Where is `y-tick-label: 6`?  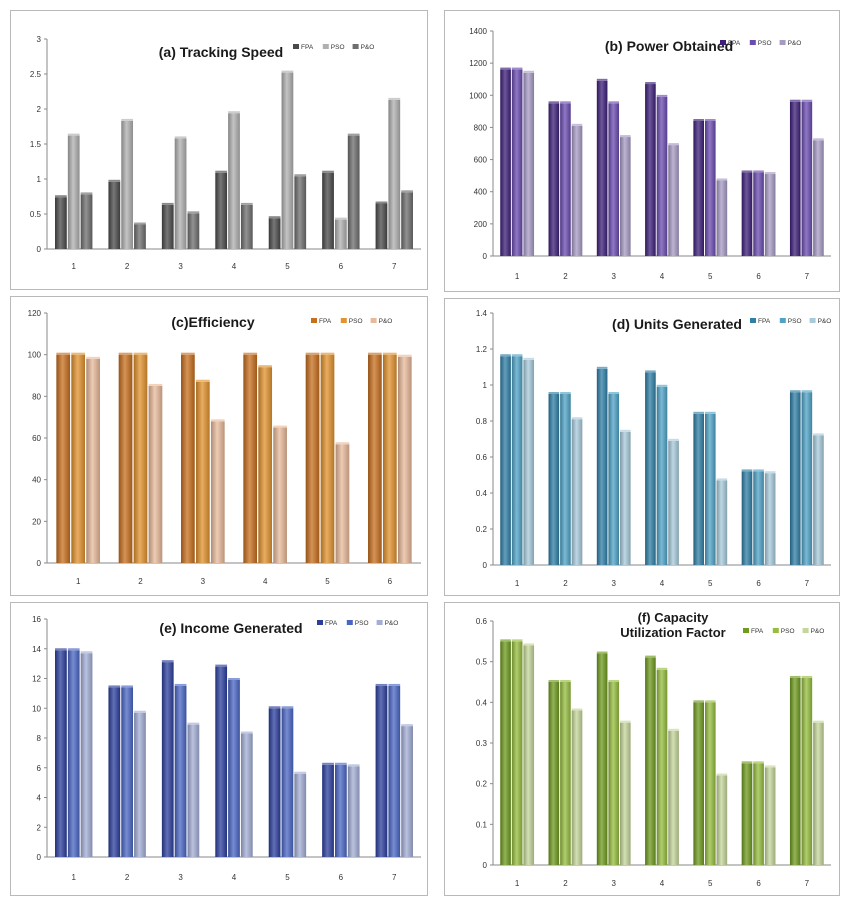 y-tick-label: 6 is located at coordinates (39, 768).